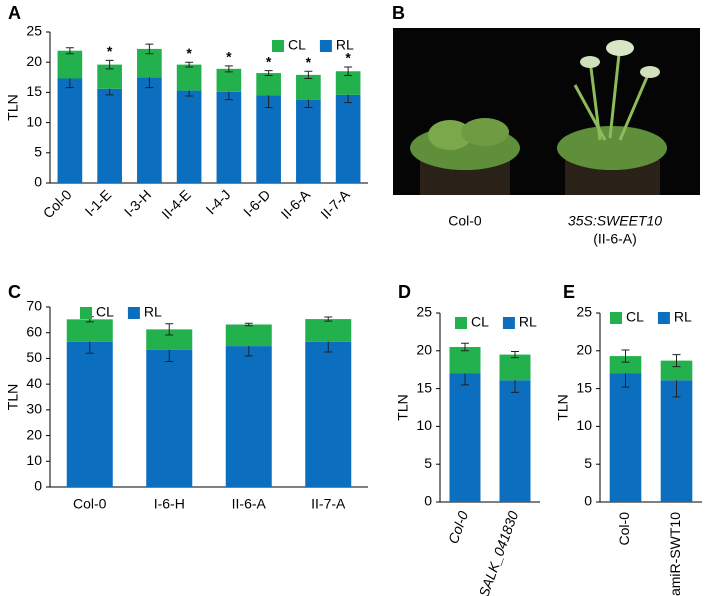 The image size is (709, 596). What do you see at coordinates (612, 148) in the screenshot?
I see `rosette` at bounding box center [612, 148].